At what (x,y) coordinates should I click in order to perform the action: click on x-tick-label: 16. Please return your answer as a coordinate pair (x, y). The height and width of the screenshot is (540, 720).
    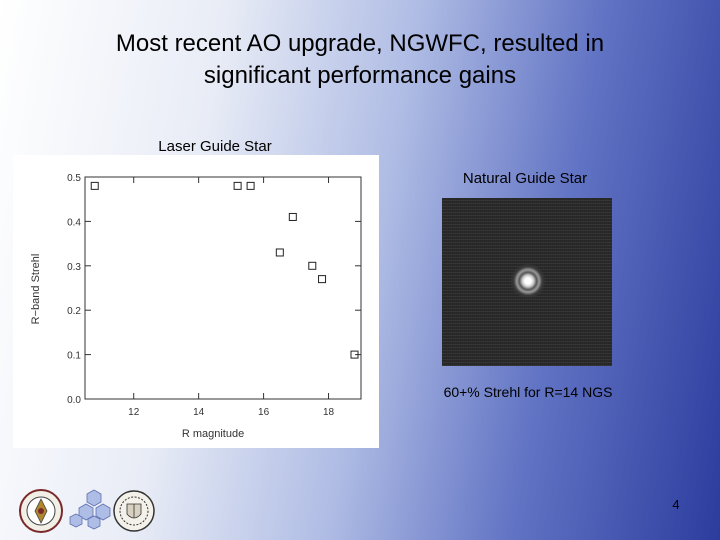
    Looking at the image, I should click on (264, 412).